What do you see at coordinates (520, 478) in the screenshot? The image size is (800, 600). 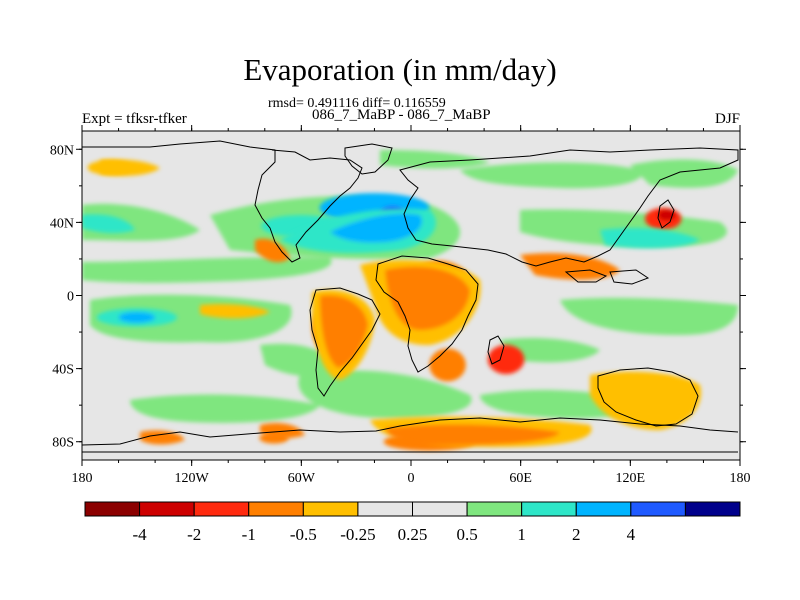 I see `lon-tick-label: 60E` at bounding box center [520, 478].